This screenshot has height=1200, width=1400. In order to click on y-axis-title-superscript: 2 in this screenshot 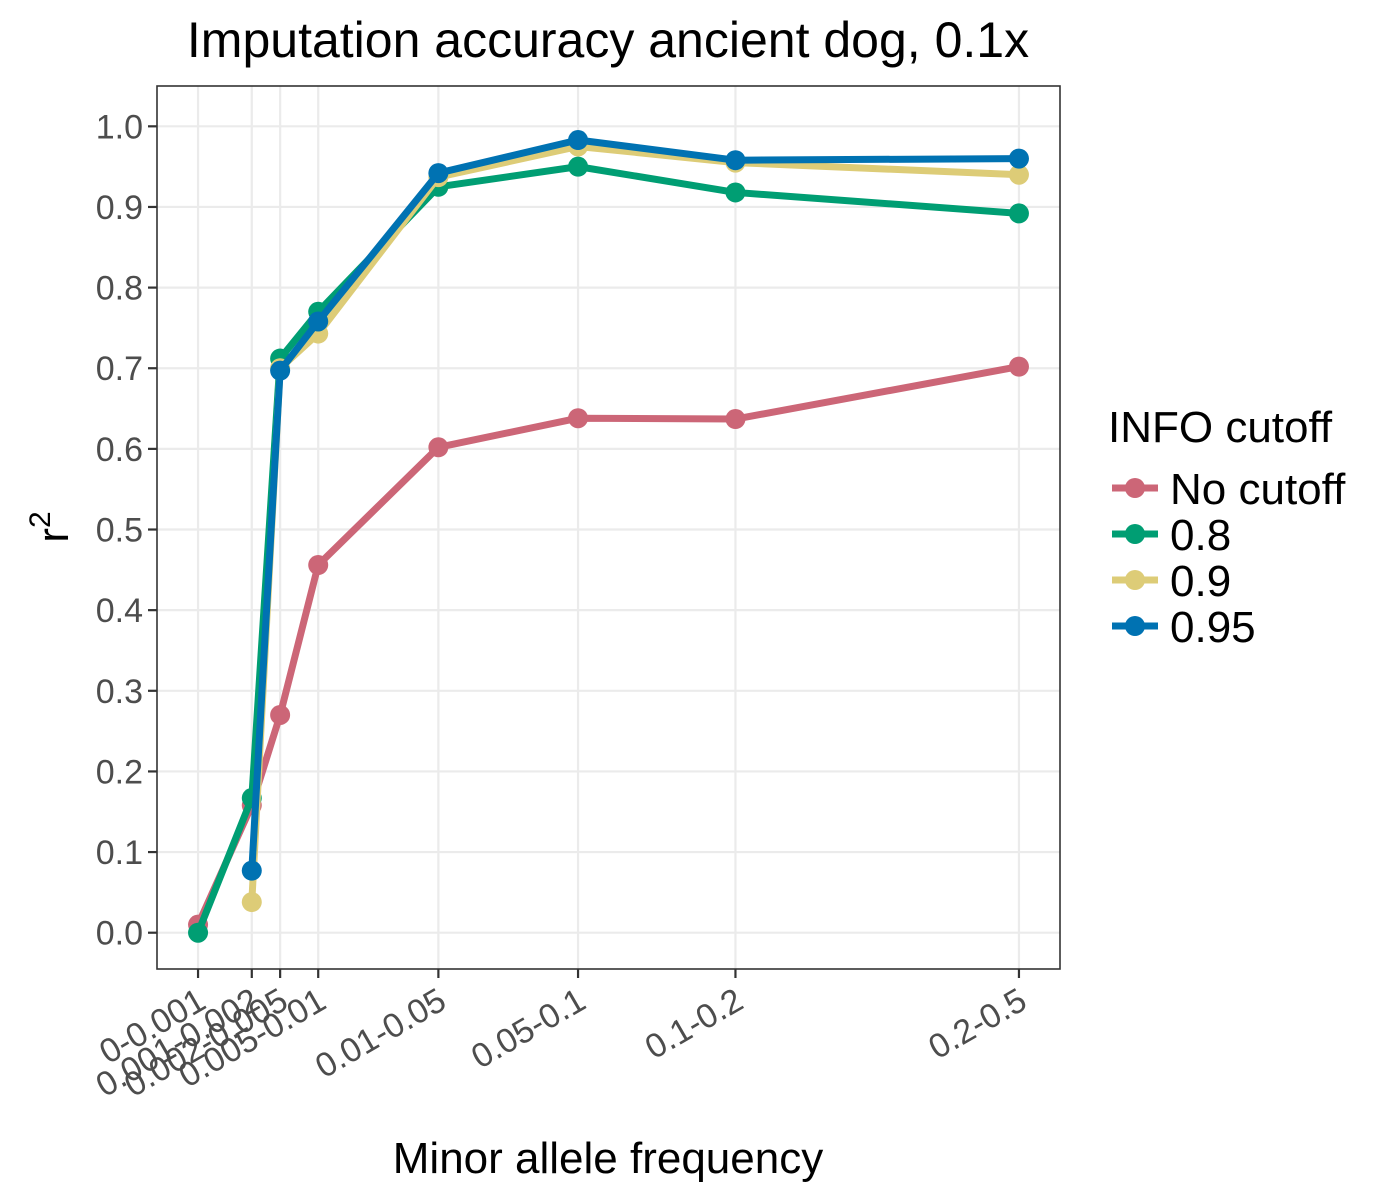, I will do `click(40, 519)`.